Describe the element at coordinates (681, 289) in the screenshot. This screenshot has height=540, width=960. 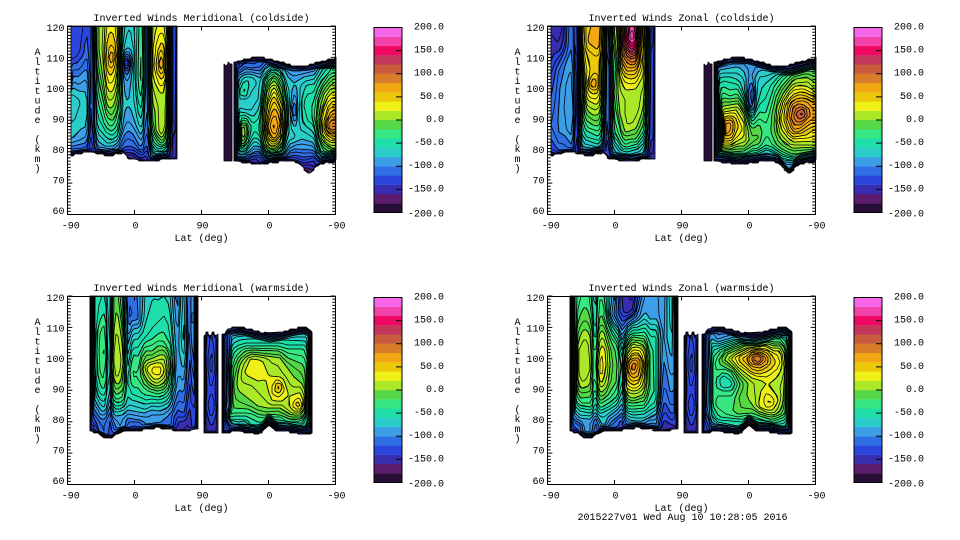
I see `svg-text:Inverted Winds Zonal (warmside: Inverted Winds Zonal (warmside)` at that location.